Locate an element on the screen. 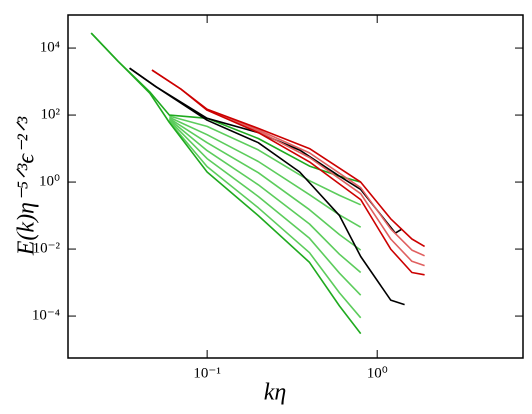 The image size is (532, 414). y-tick-label: 10⁰ is located at coordinates (49, 181).